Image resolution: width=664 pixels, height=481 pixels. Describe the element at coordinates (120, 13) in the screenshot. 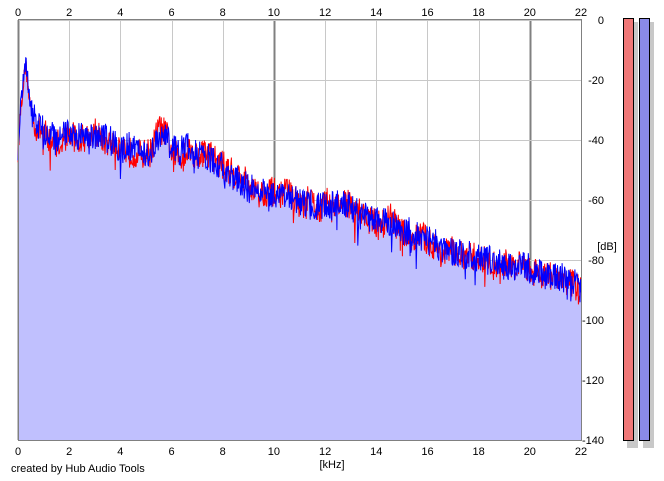

I see `x-tick-label-top: 4` at that location.